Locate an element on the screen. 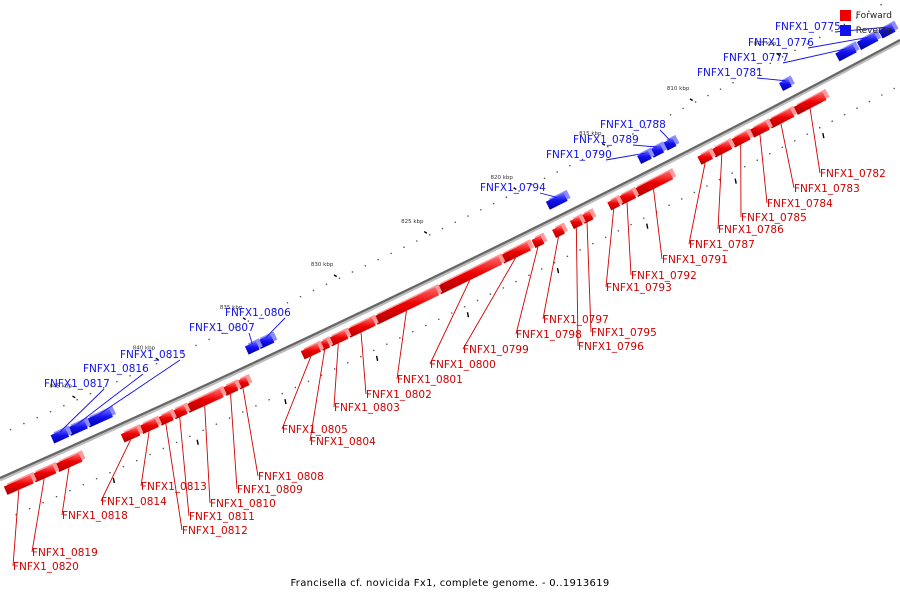  gene-fnfx1_0812-body is located at coordinates (165, 418).